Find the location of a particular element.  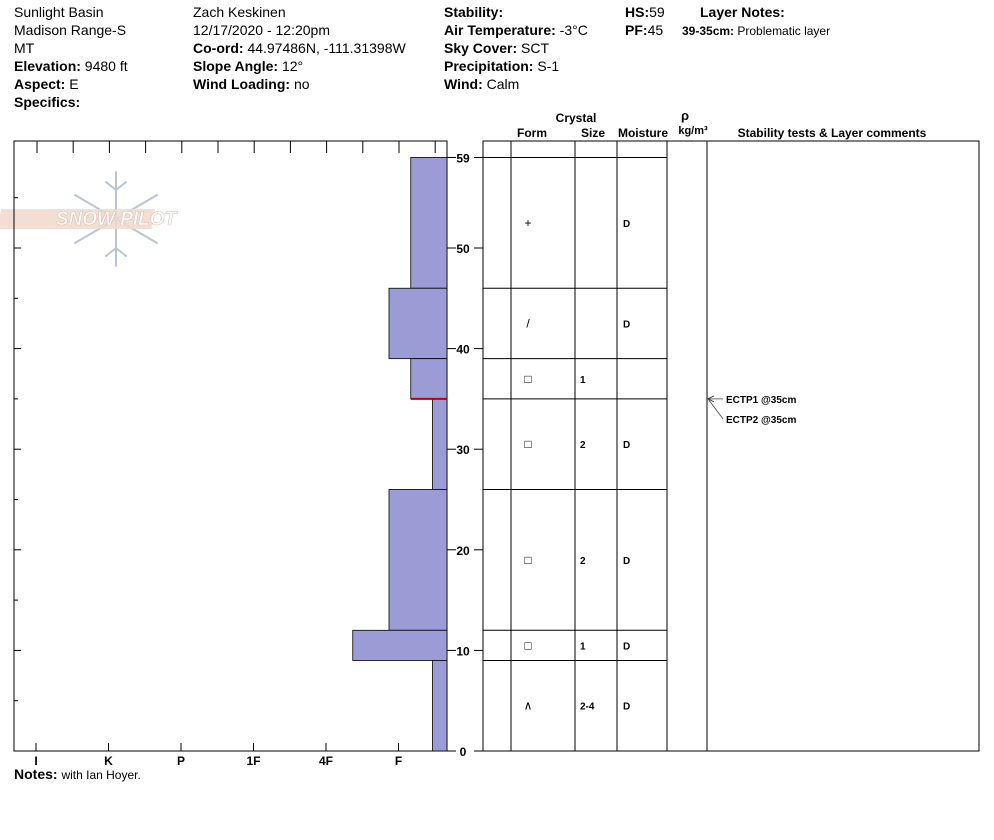

grain-form-symbol: / is located at coordinates (528, 323).